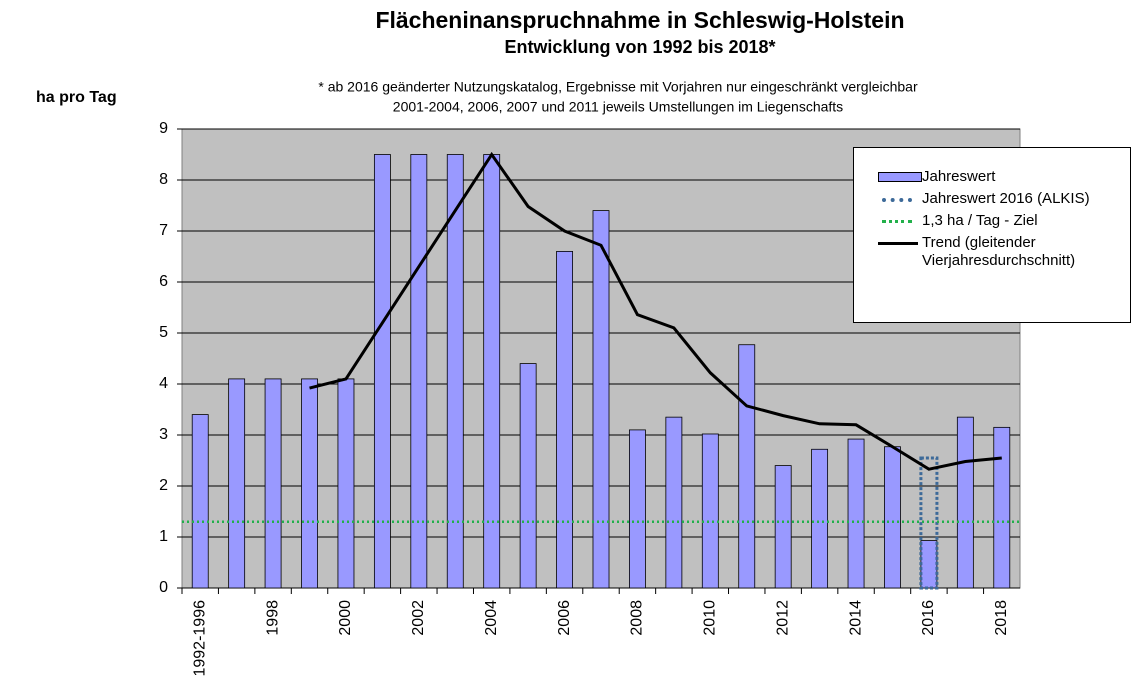 This screenshot has height=698, width=1144. I want to click on y-tick-label: 6, so click(163, 281).